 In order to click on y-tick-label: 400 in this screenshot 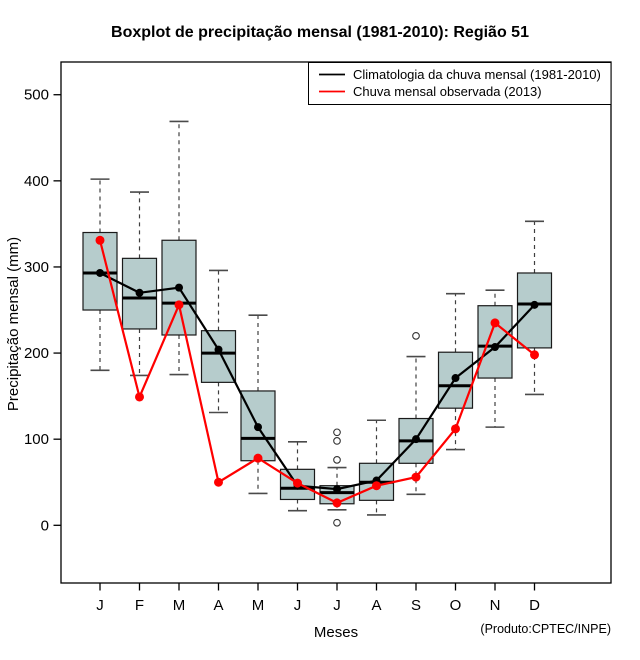, I will do `click(36, 181)`.